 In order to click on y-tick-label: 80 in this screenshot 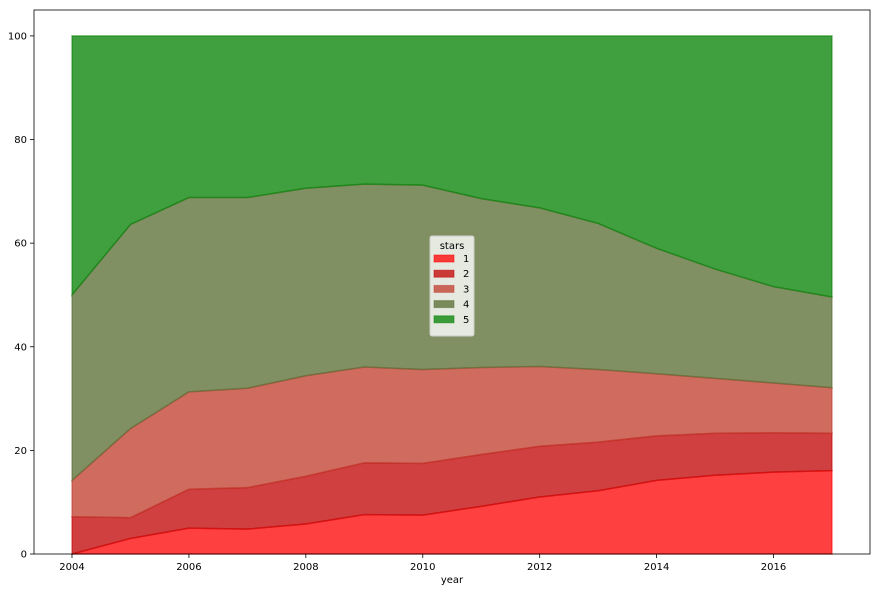, I will do `click(20, 140)`.